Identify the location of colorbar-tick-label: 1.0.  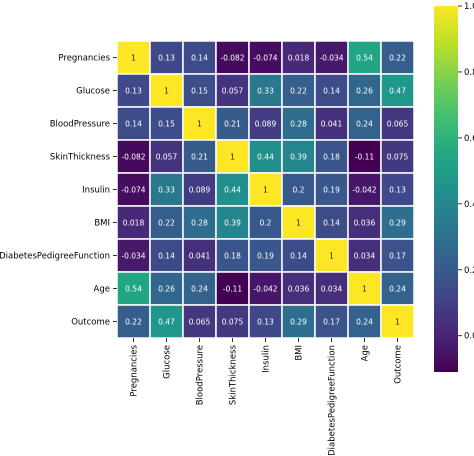
(469, 7).